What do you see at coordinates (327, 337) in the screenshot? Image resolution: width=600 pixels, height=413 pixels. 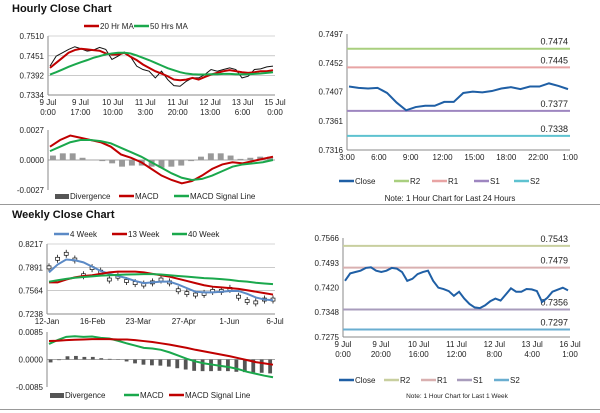 I see `y-tick-label: 0.7275` at bounding box center [327, 337].